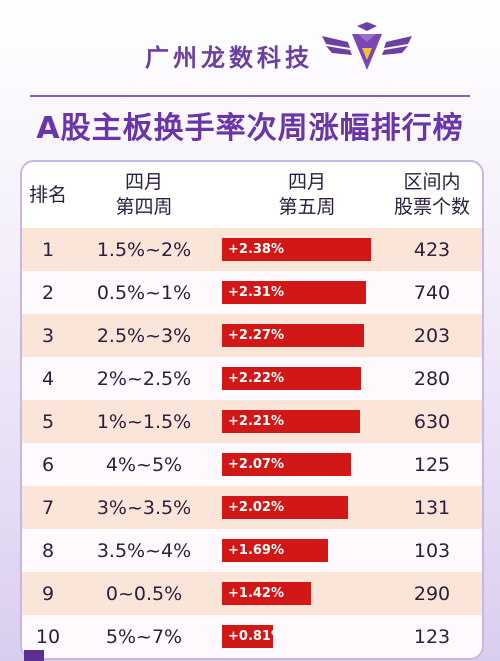  I want to click on change-cell: +2.27%, so click(307, 335).